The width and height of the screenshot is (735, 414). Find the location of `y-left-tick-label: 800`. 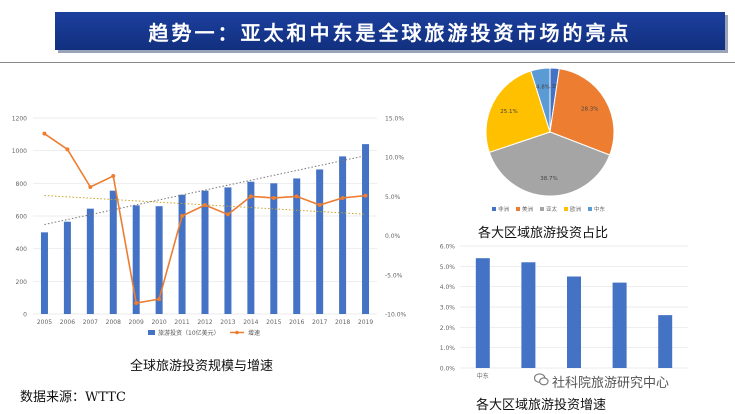

y-left-tick-label: 800 is located at coordinates (22, 184).